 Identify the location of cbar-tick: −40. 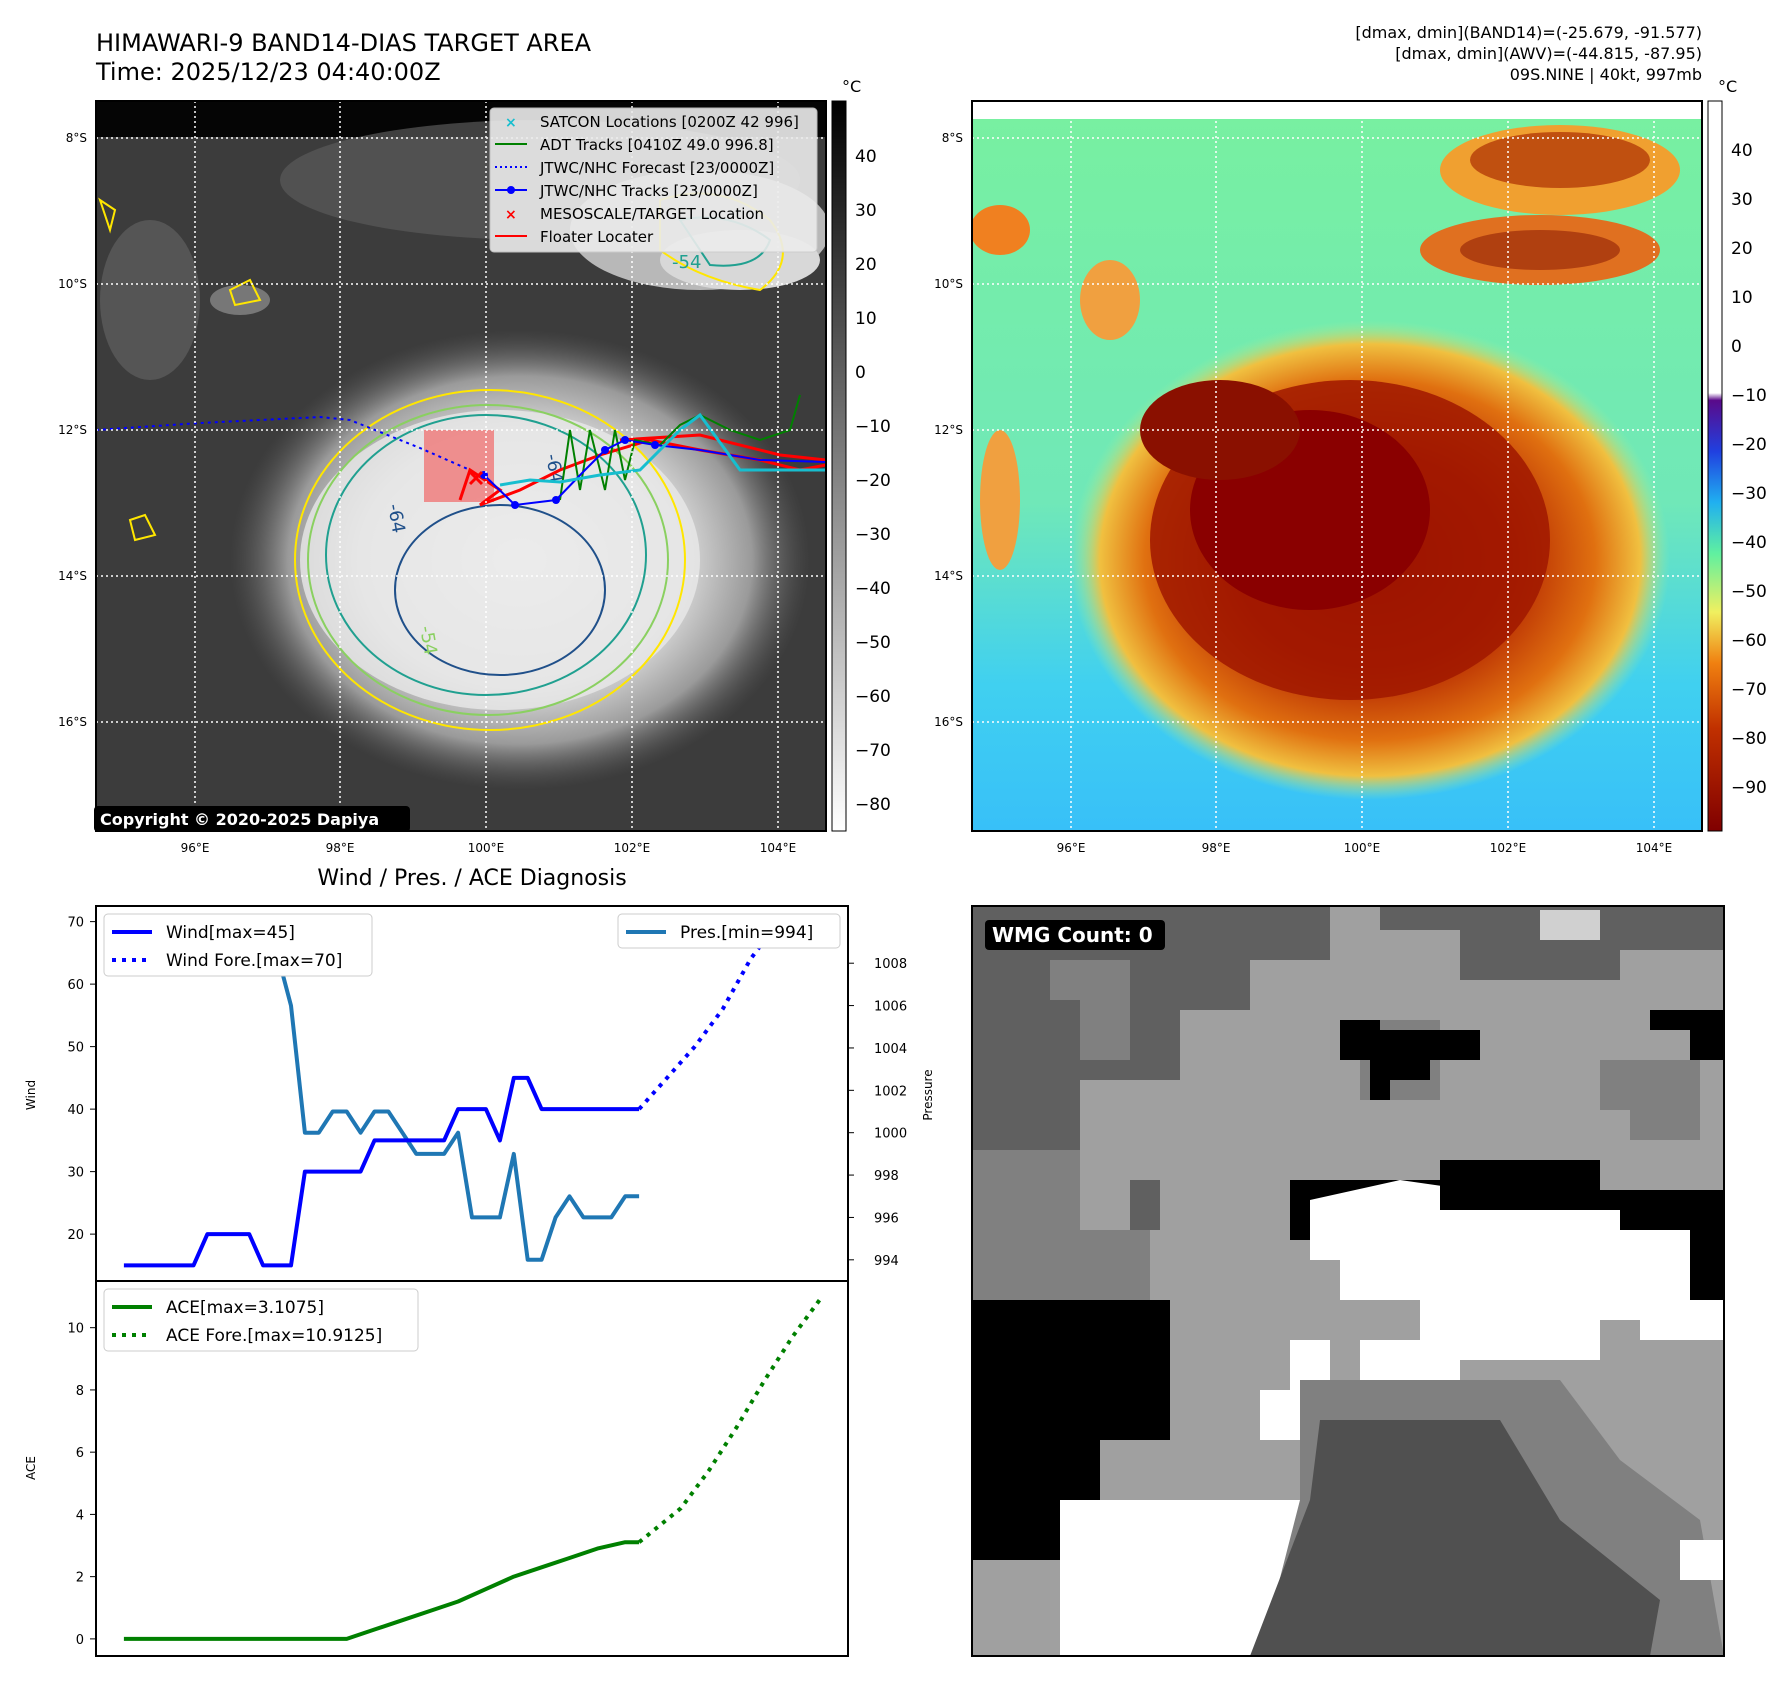
(1749, 543).